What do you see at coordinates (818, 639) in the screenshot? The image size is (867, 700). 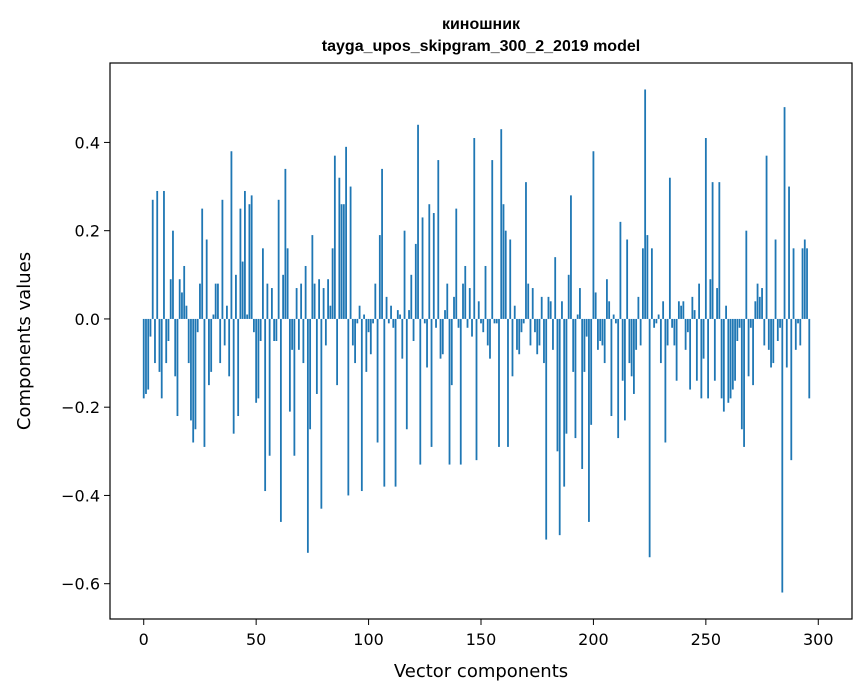 I see `x-tick-label: 300` at bounding box center [818, 639].